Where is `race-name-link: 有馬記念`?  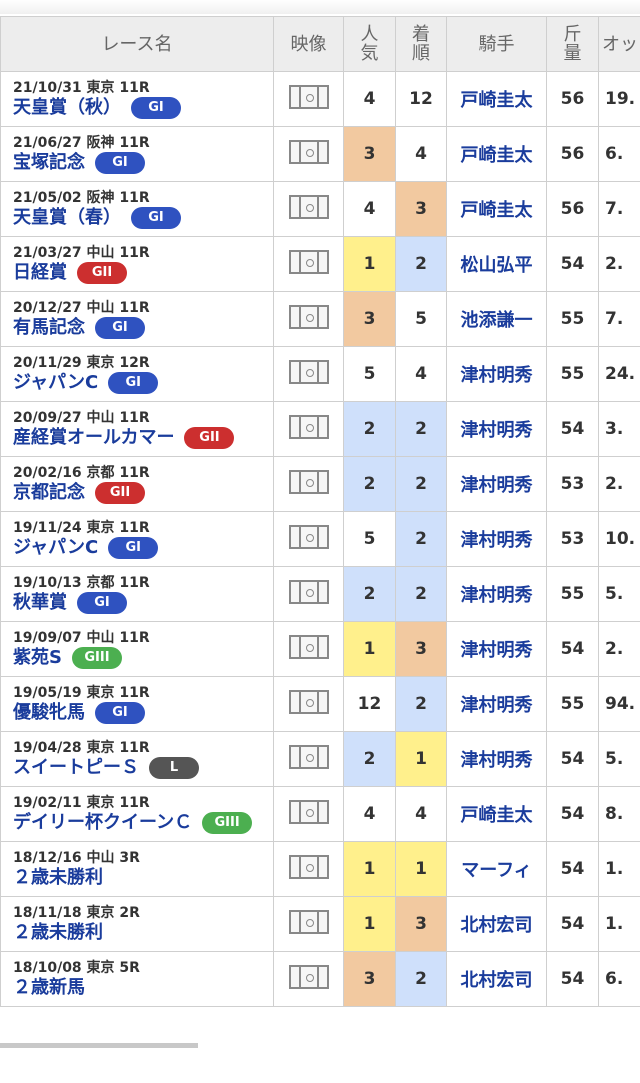 race-name-link: 有馬記念 is located at coordinates (49, 327).